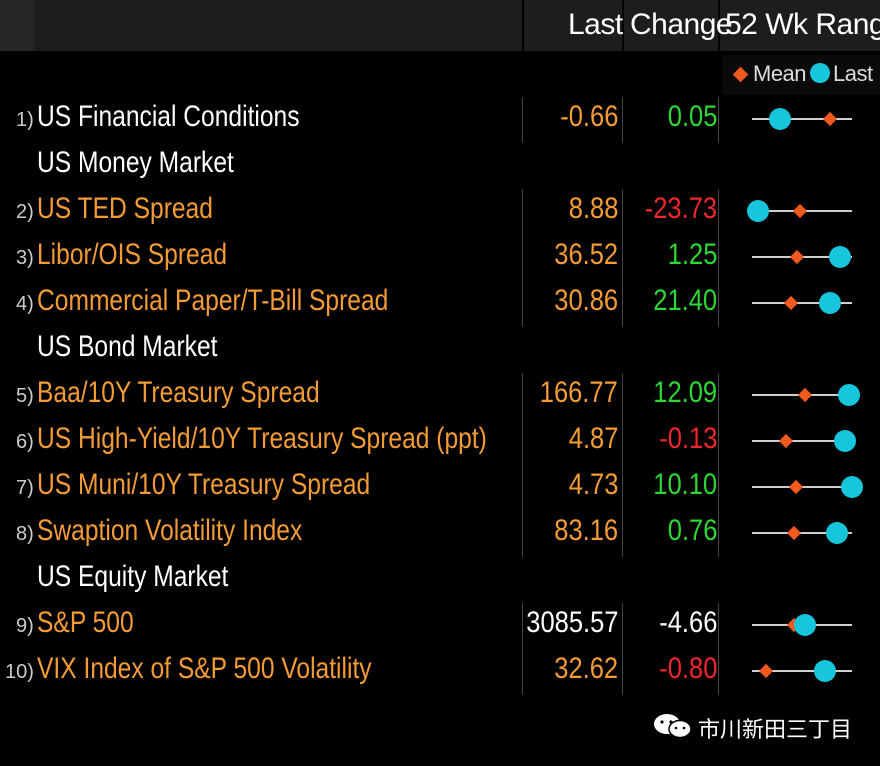  I want to click on header-last: Last, so click(595, 24).